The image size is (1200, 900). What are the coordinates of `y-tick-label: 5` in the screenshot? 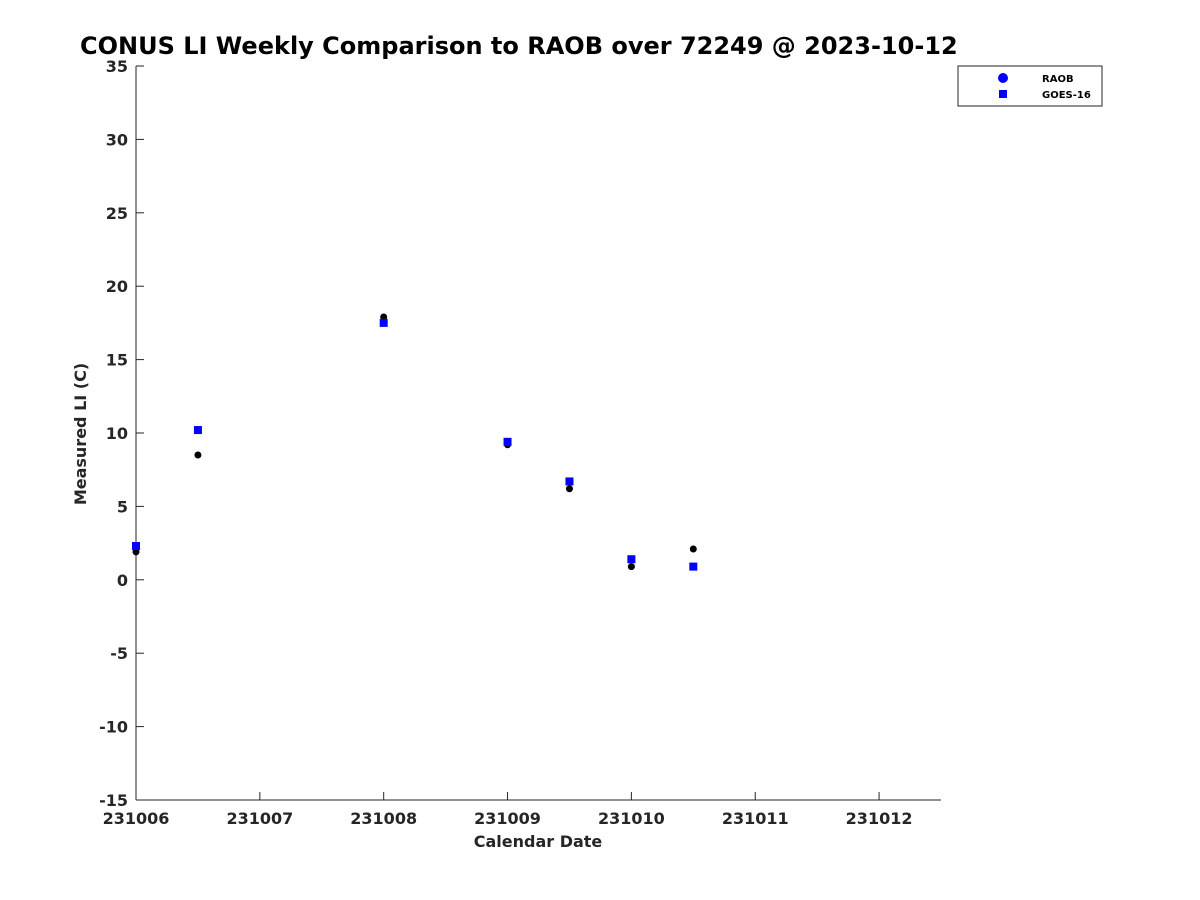 It's located at (122, 506).